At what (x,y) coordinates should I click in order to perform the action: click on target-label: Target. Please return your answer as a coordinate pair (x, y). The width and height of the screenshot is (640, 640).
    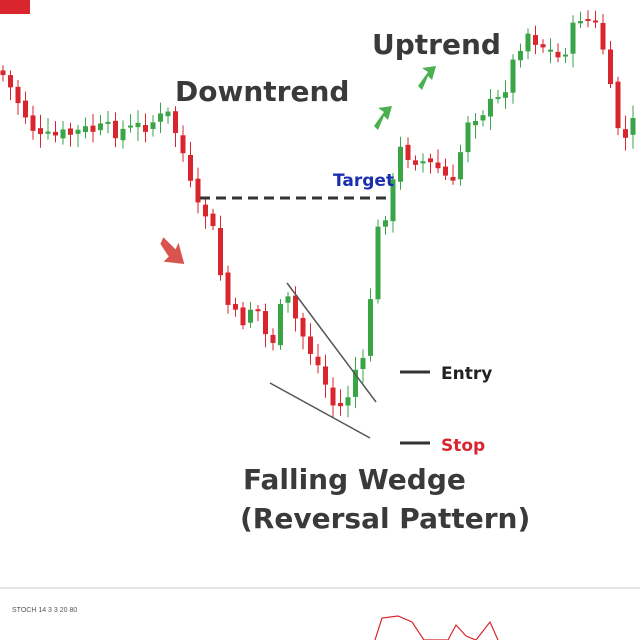
    Looking at the image, I should click on (363, 181).